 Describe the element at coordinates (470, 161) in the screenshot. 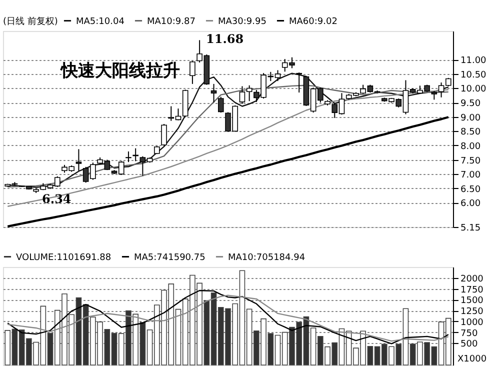

I see `y-tick-label: 7.50` at that location.